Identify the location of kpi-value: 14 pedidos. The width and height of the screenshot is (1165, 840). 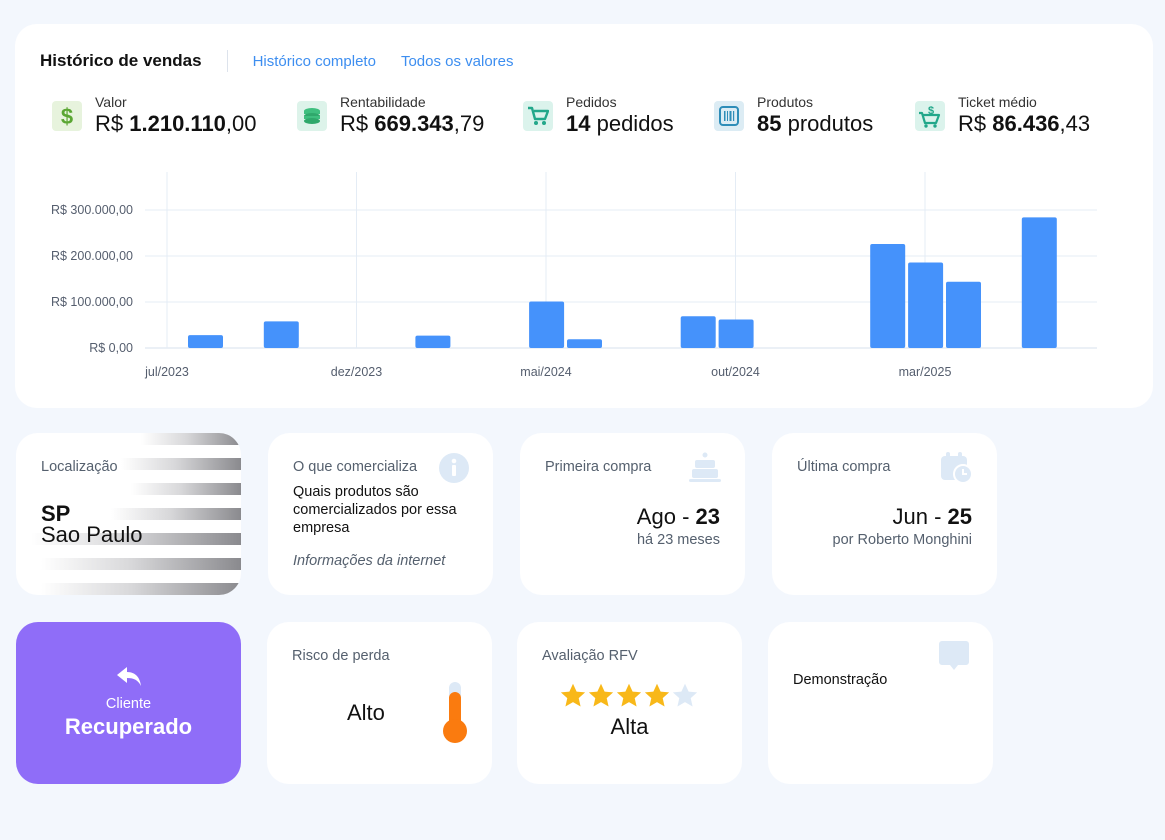
(620, 123).